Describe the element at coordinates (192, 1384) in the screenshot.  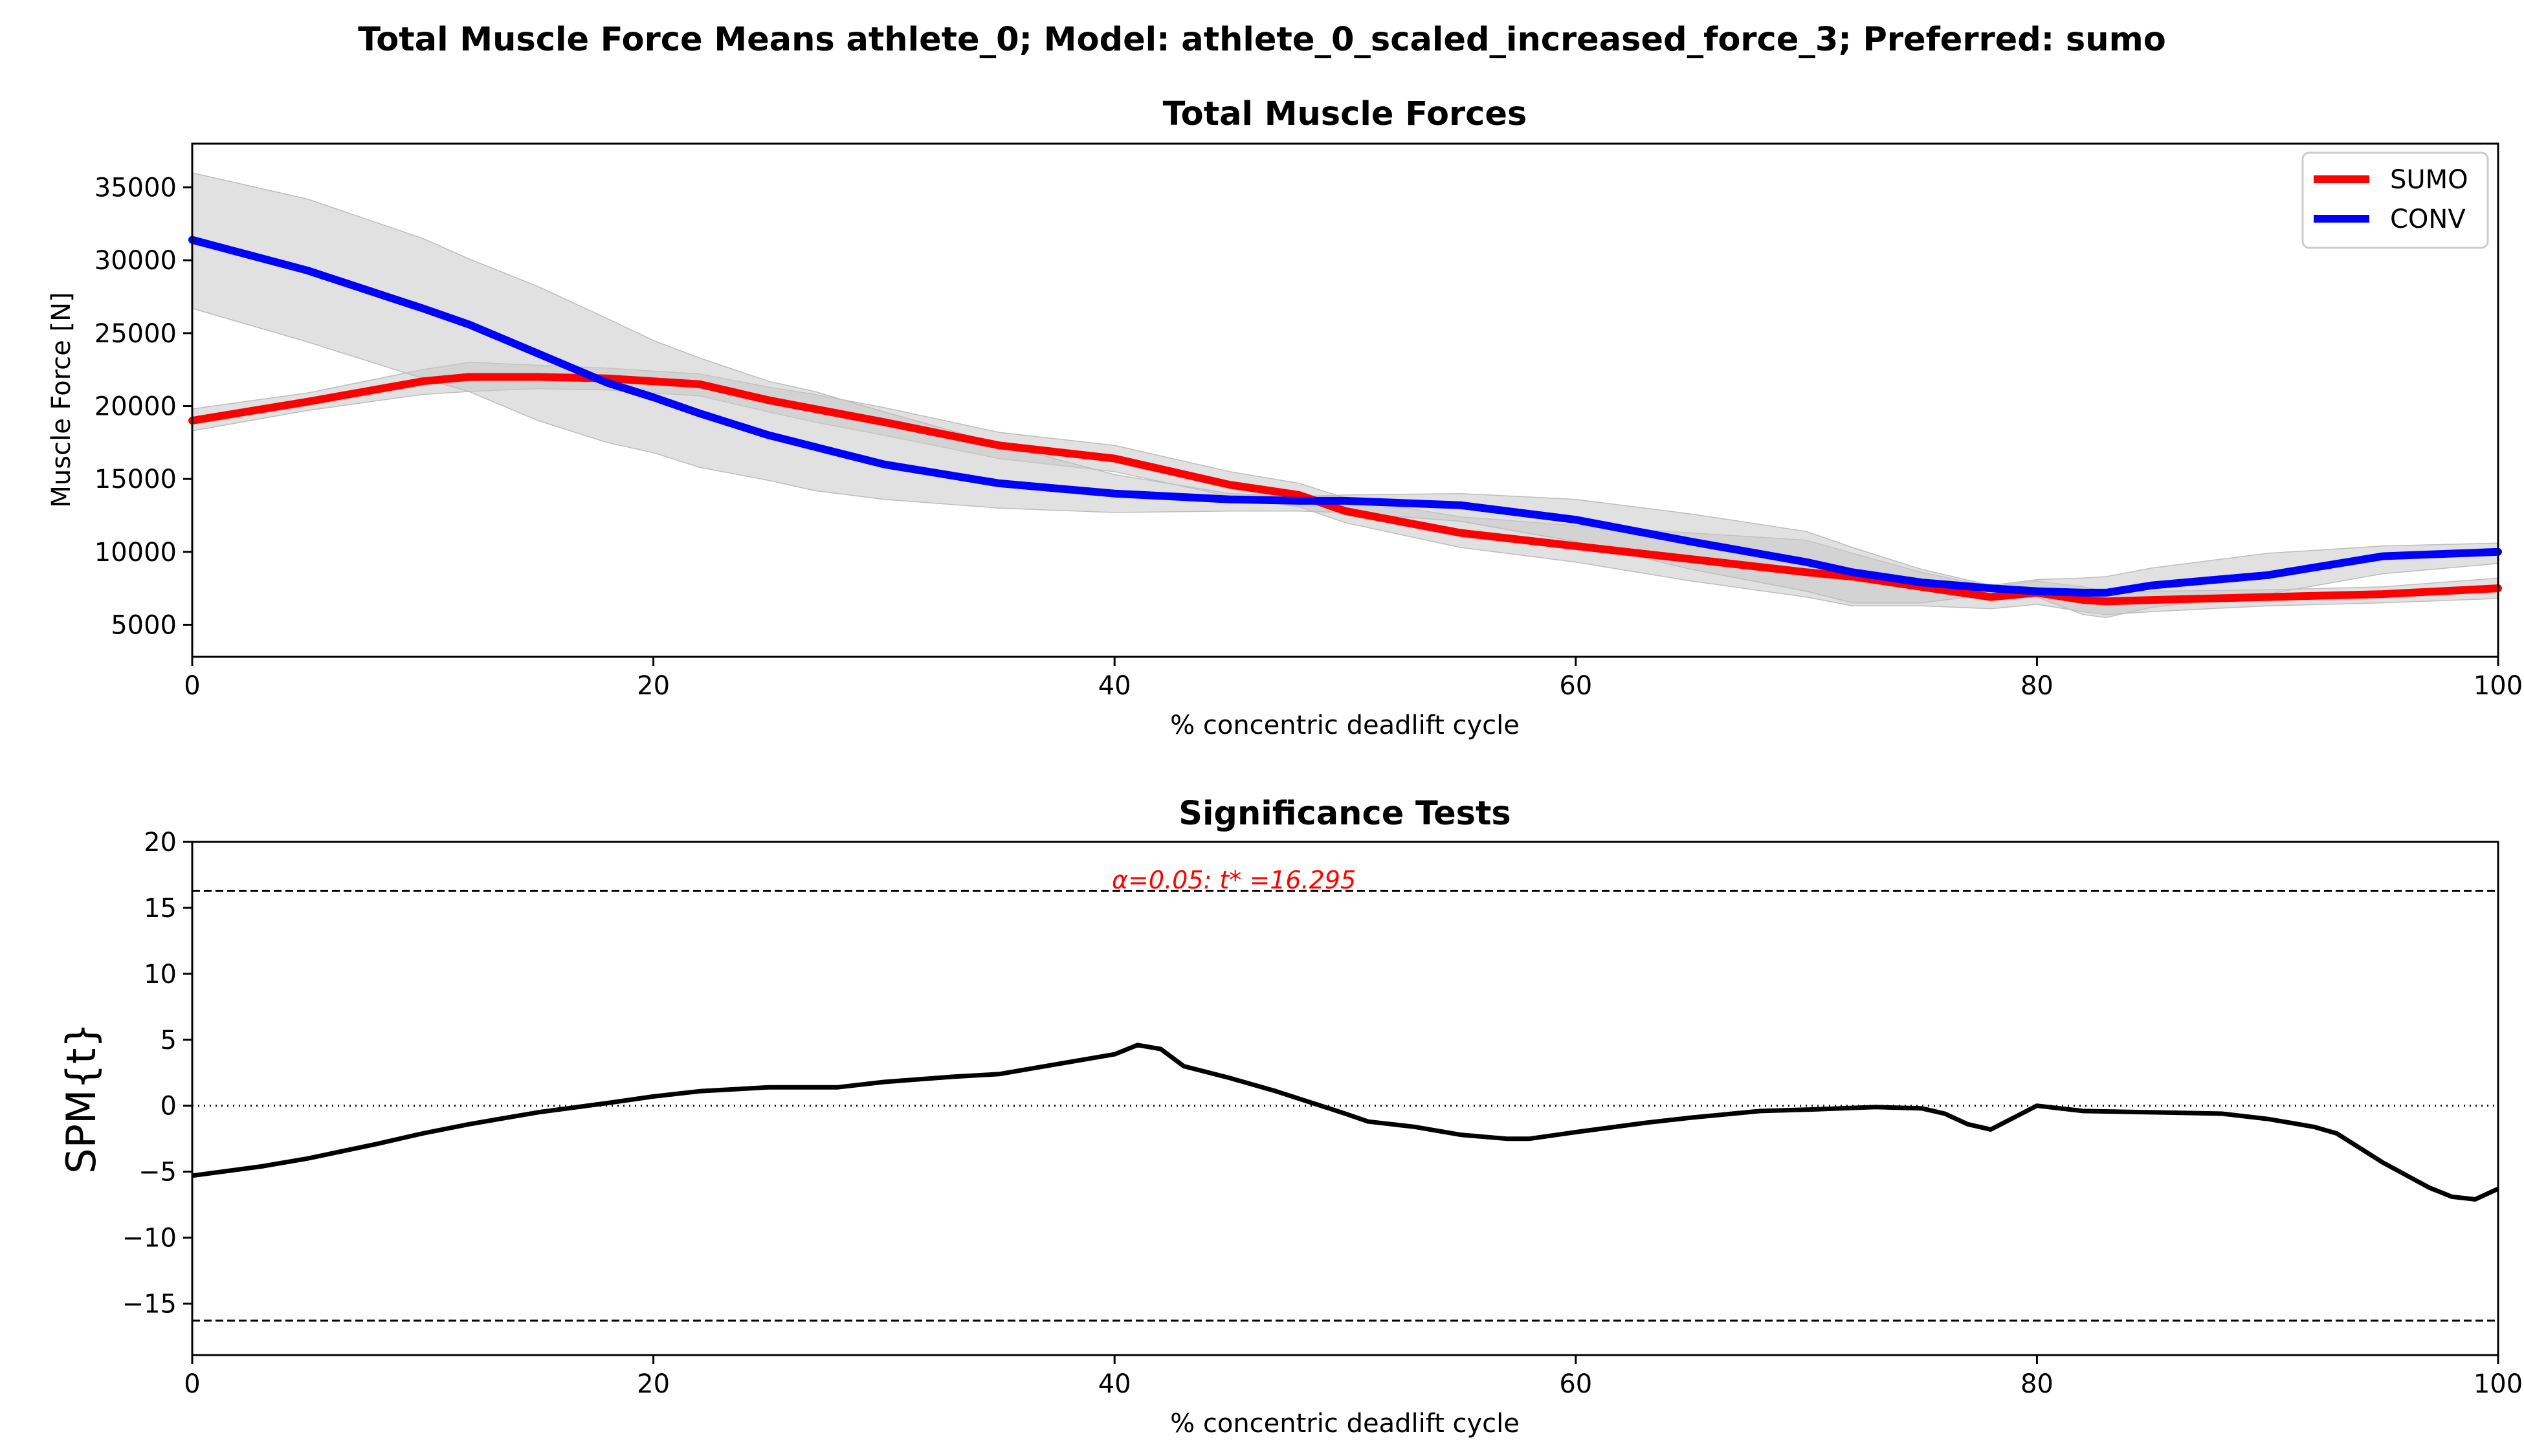
I see `chart2-xtick-label: 0` at that location.